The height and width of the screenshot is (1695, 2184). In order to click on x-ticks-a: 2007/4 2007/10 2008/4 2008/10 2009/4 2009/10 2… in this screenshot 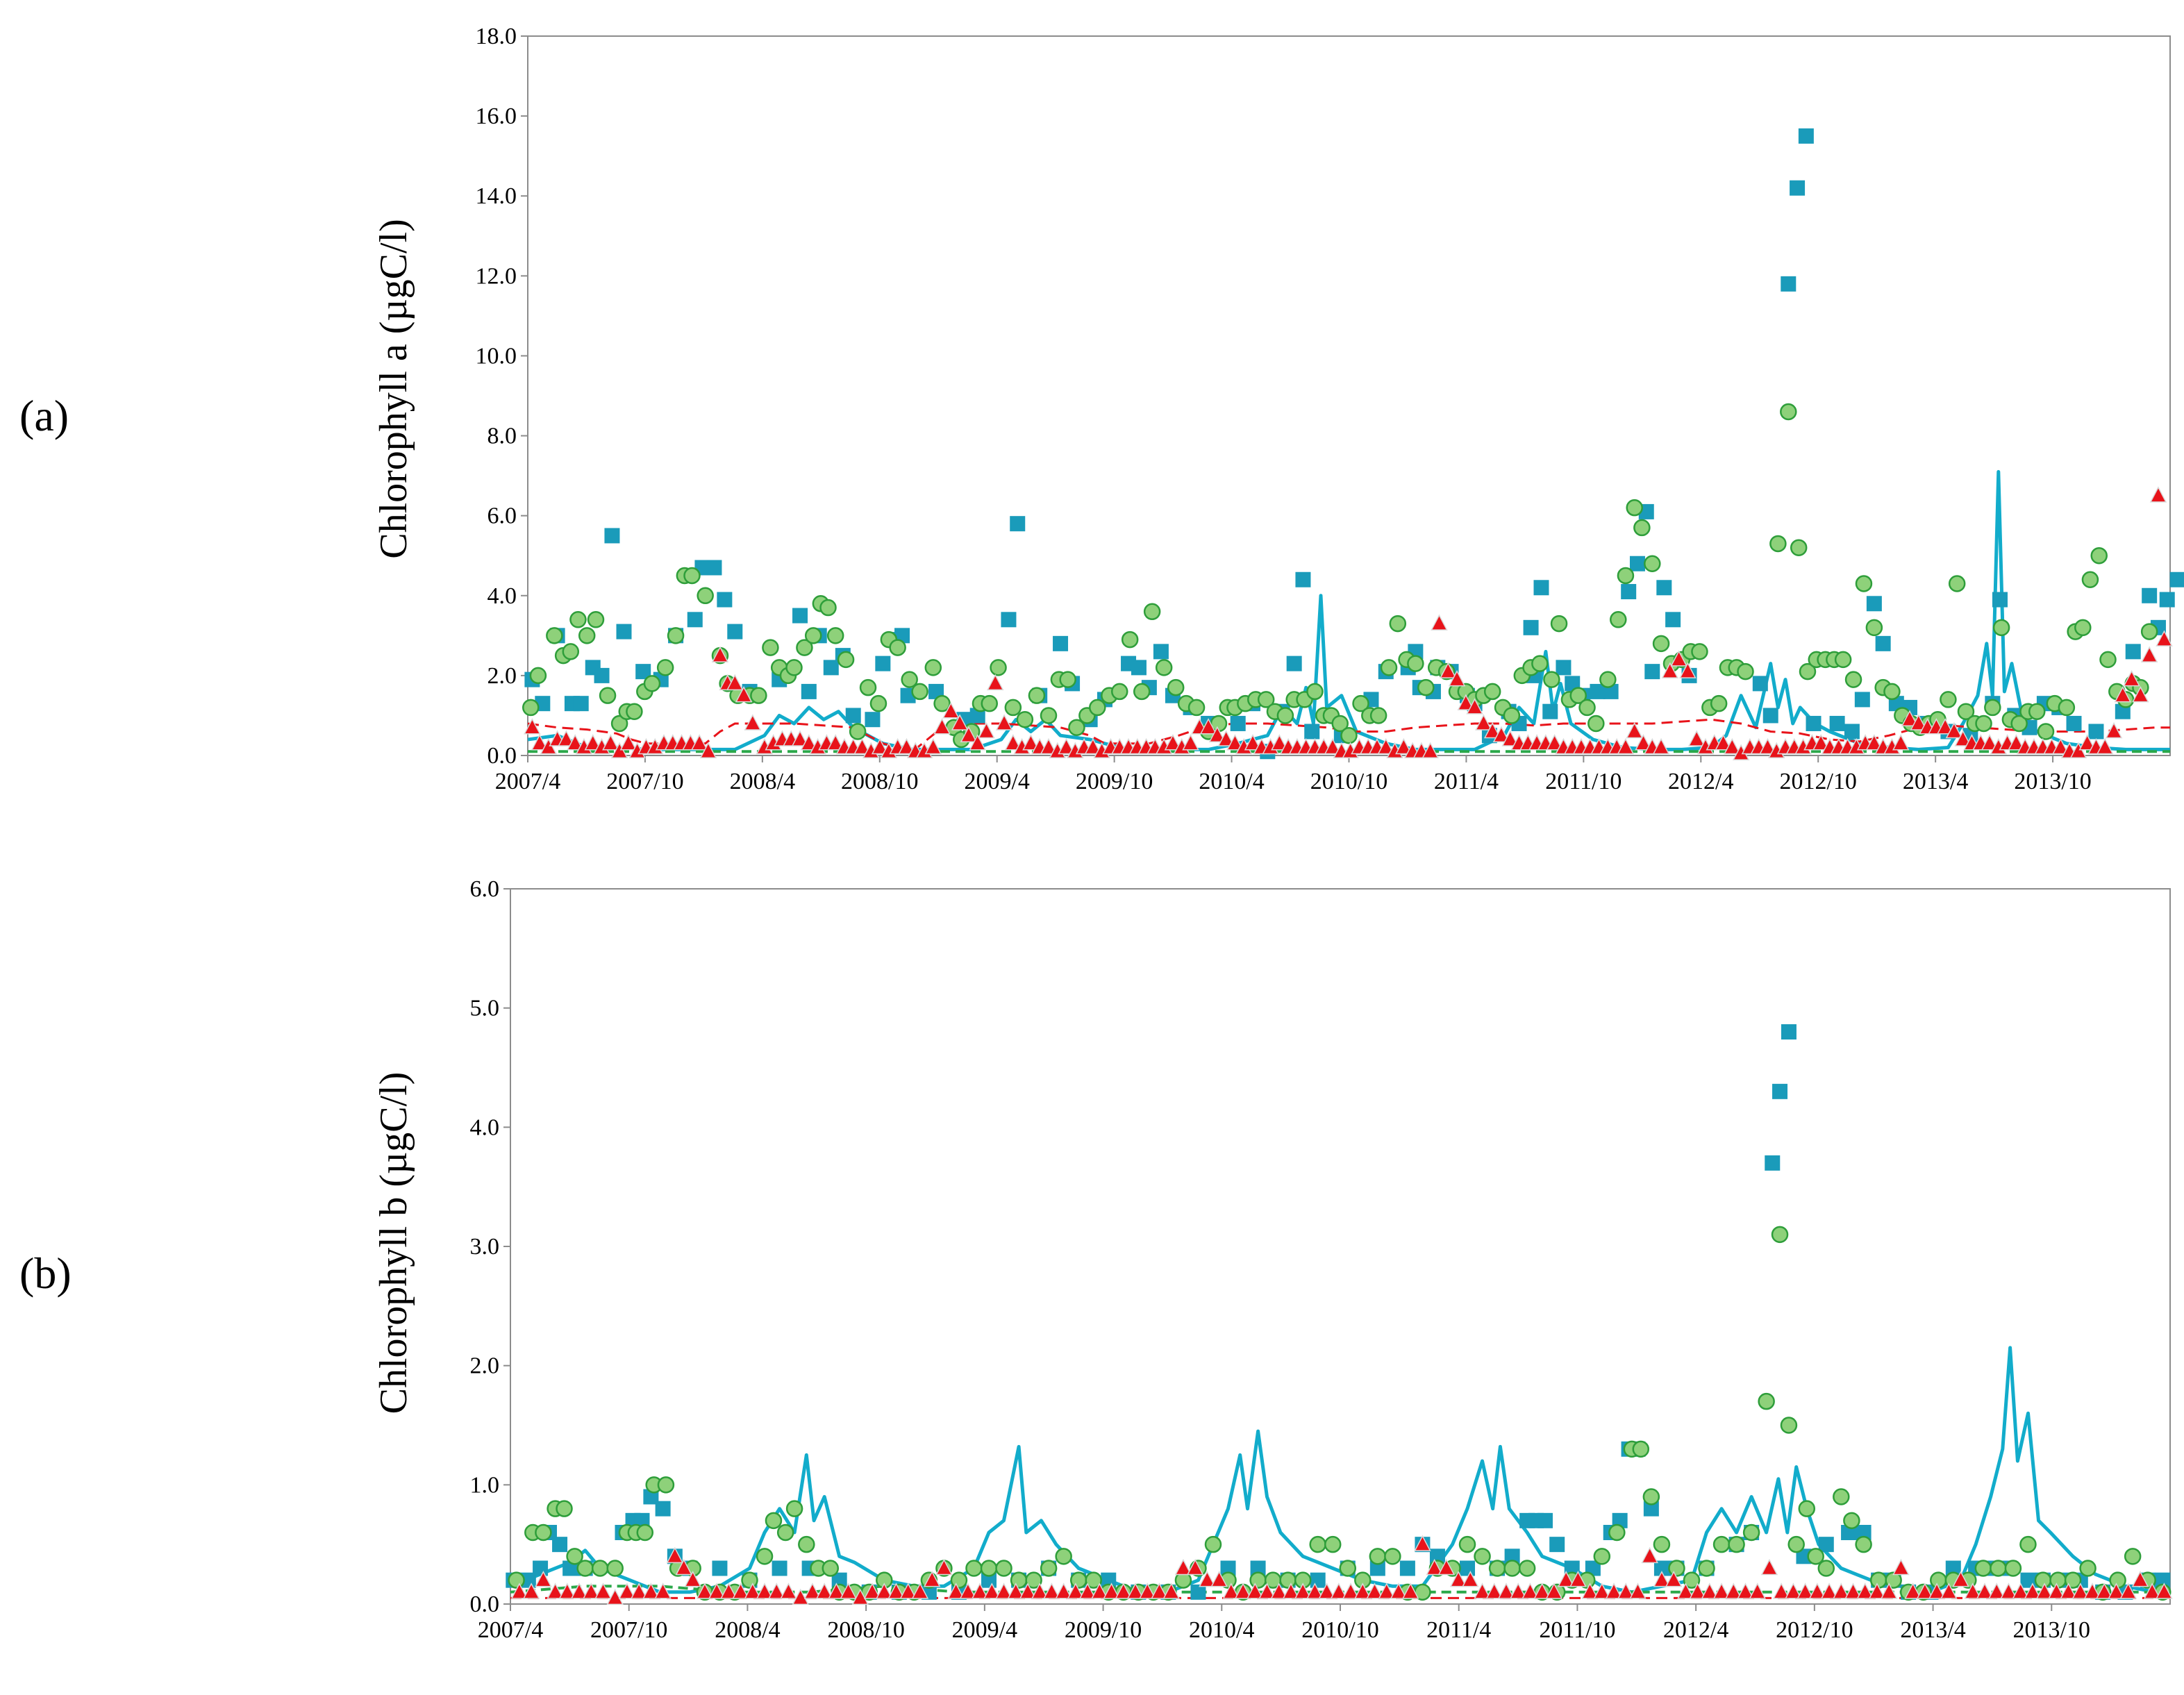, I will do `click(1293, 774)`.